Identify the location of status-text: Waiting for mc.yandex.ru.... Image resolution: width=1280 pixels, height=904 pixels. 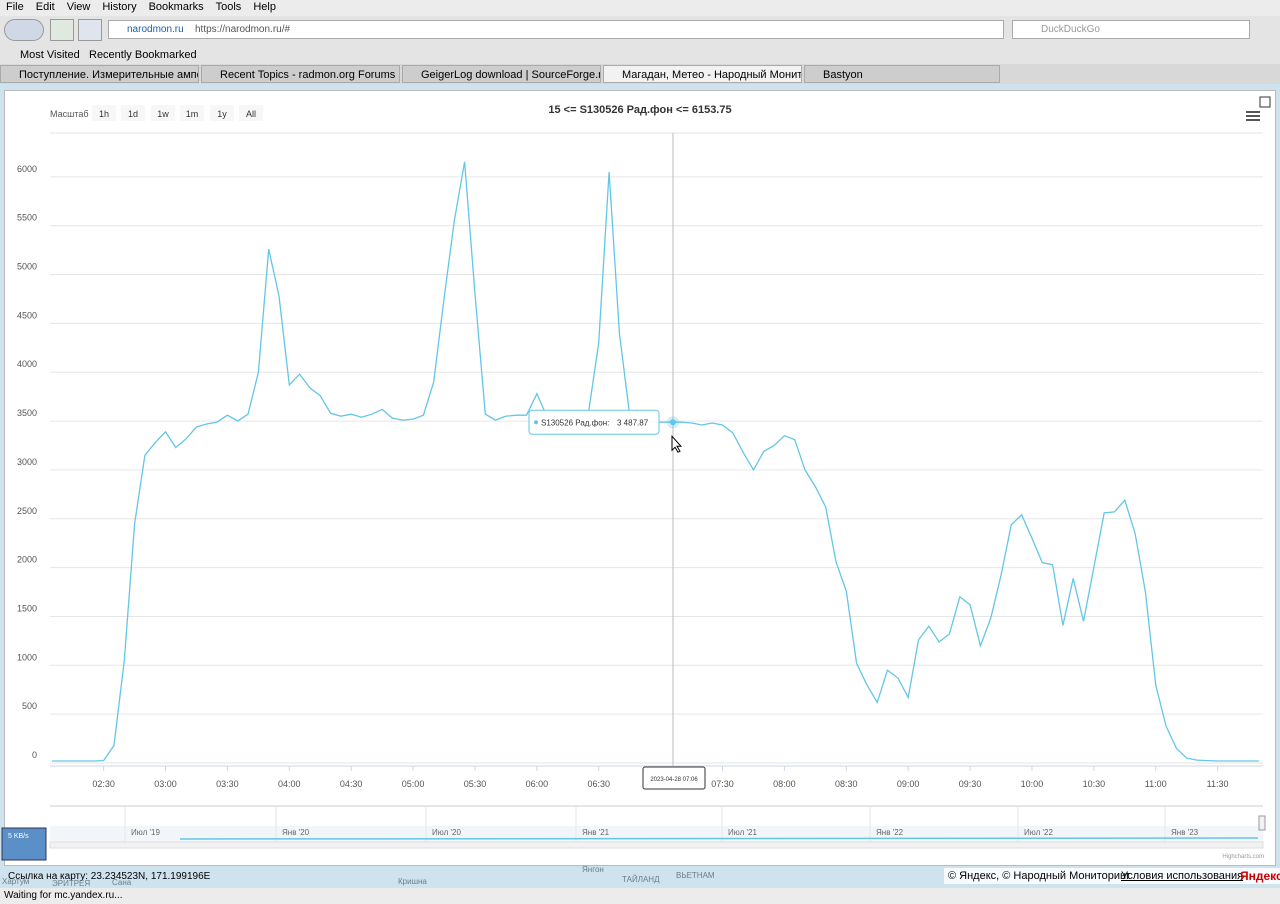
(63, 895).